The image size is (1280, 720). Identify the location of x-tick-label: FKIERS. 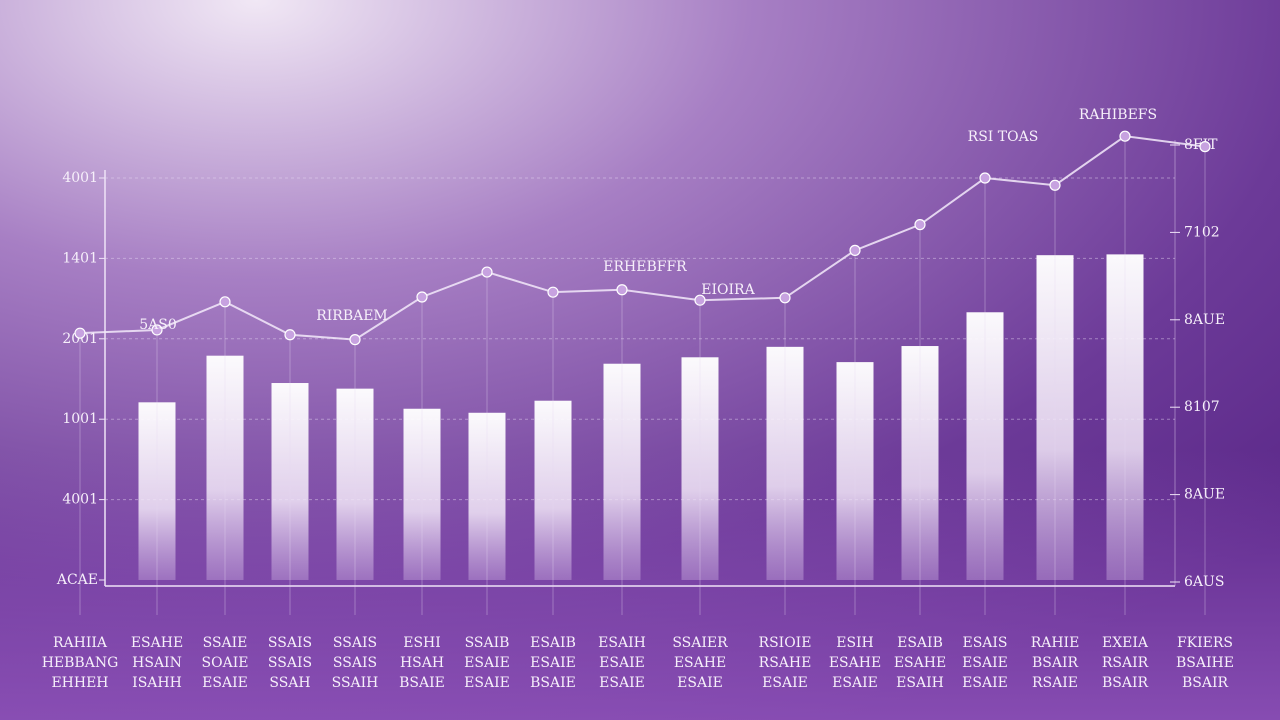
(1205, 643).